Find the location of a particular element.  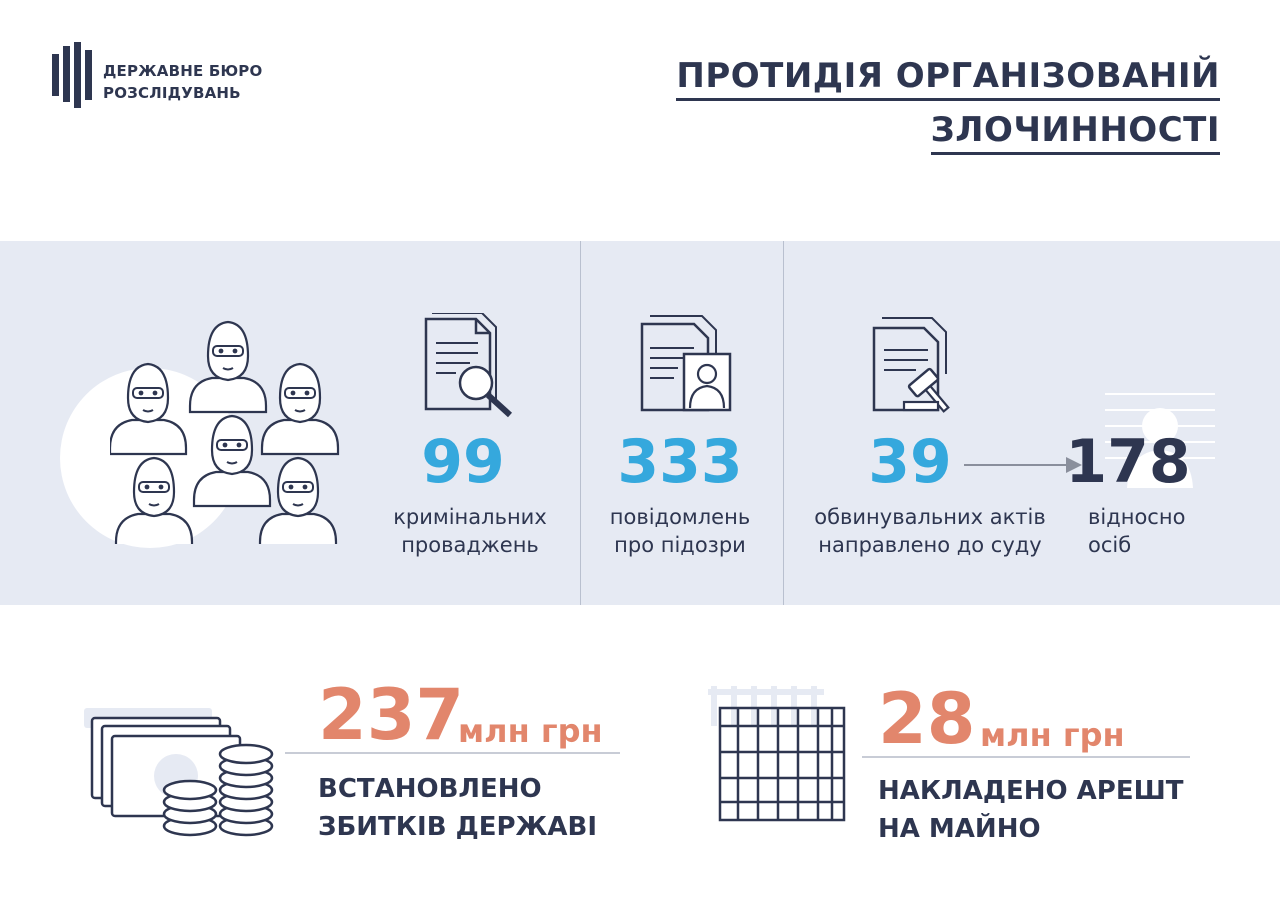

stat-suspicions-value: 333 is located at coordinates (680, 462).